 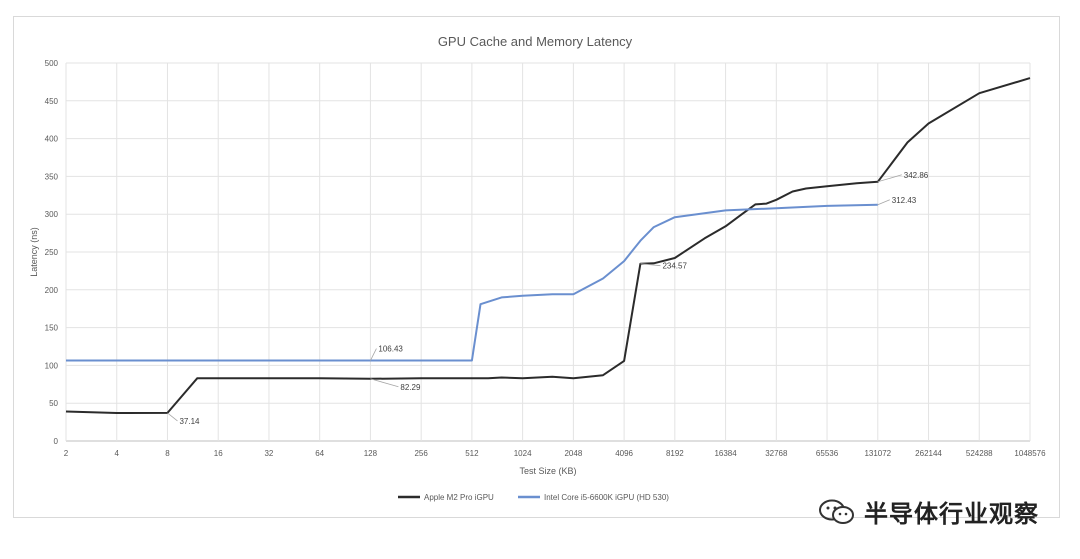 I want to click on y-axis-label: Latency (ns), so click(x=34, y=252).